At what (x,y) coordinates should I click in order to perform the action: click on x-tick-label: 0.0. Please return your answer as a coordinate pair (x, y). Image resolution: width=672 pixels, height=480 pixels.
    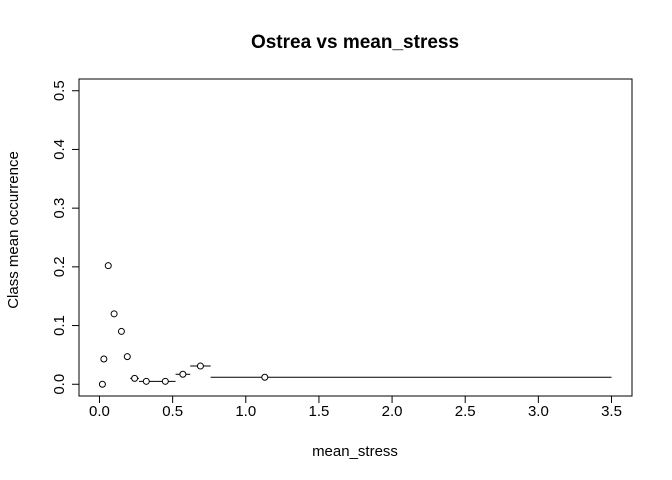
    Looking at the image, I should click on (99, 411).